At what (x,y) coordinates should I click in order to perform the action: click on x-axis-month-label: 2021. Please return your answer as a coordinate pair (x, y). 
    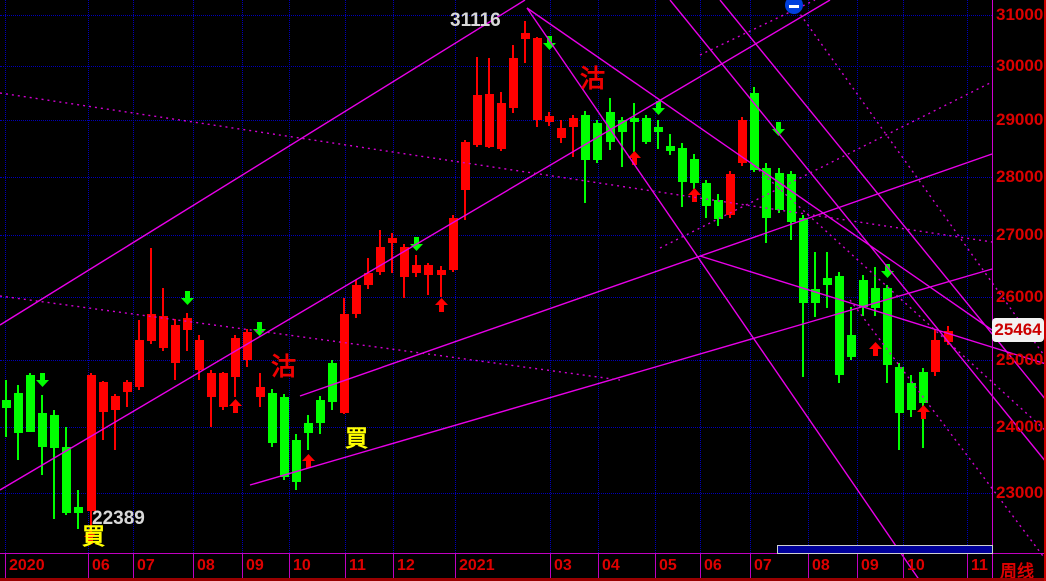
    Looking at the image, I should click on (477, 565).